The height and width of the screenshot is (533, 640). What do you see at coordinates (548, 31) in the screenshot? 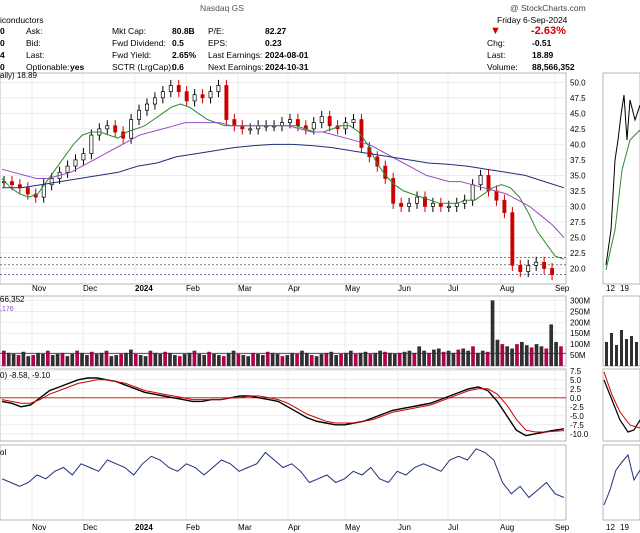
I see `change-percent: -2.63%` at bounding box center [548, 31].